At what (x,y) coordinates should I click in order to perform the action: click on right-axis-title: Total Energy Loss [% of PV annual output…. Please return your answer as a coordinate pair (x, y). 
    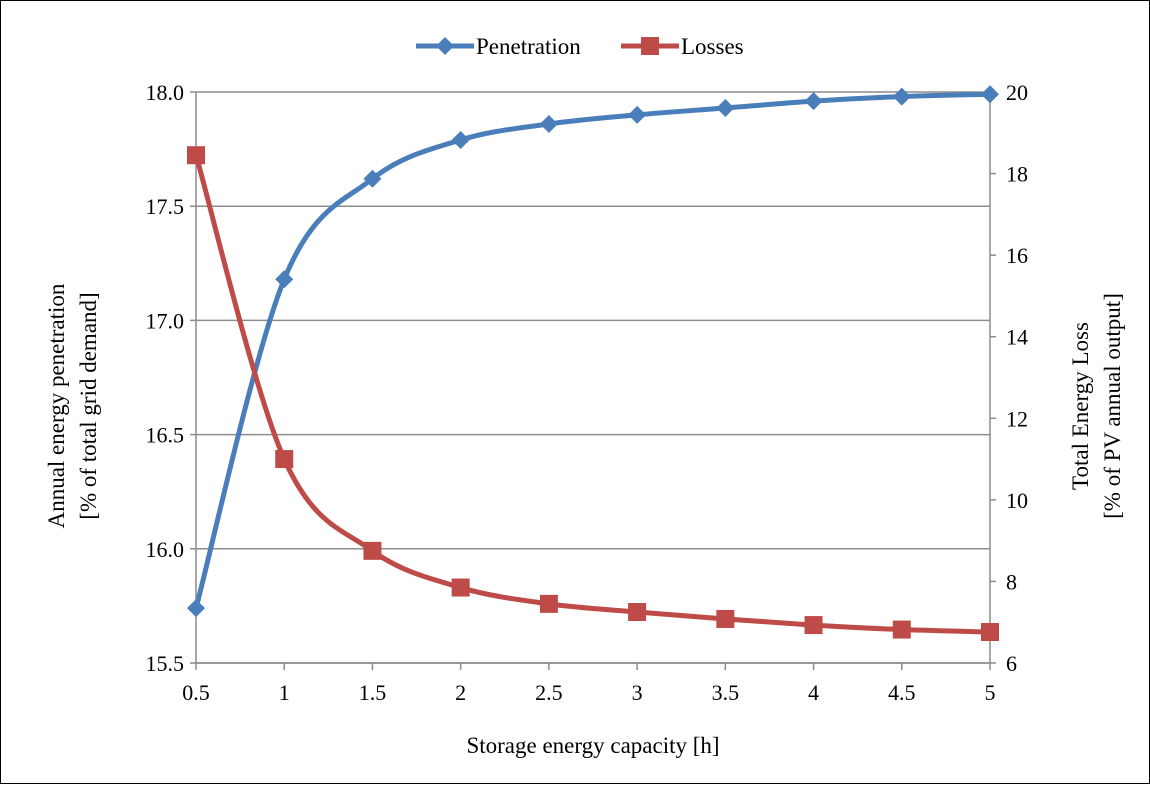
    Looking at the image, I should click on (1096, 406).